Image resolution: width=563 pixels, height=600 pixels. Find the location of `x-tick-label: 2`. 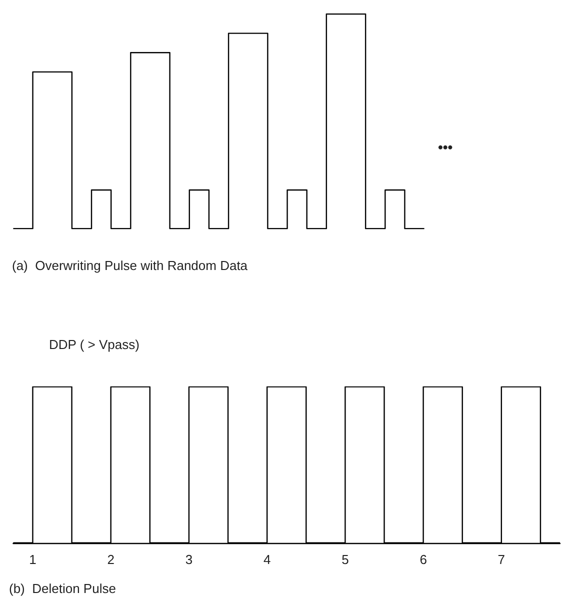

x-tick-label: 2 is located at coordinates (110, 559).